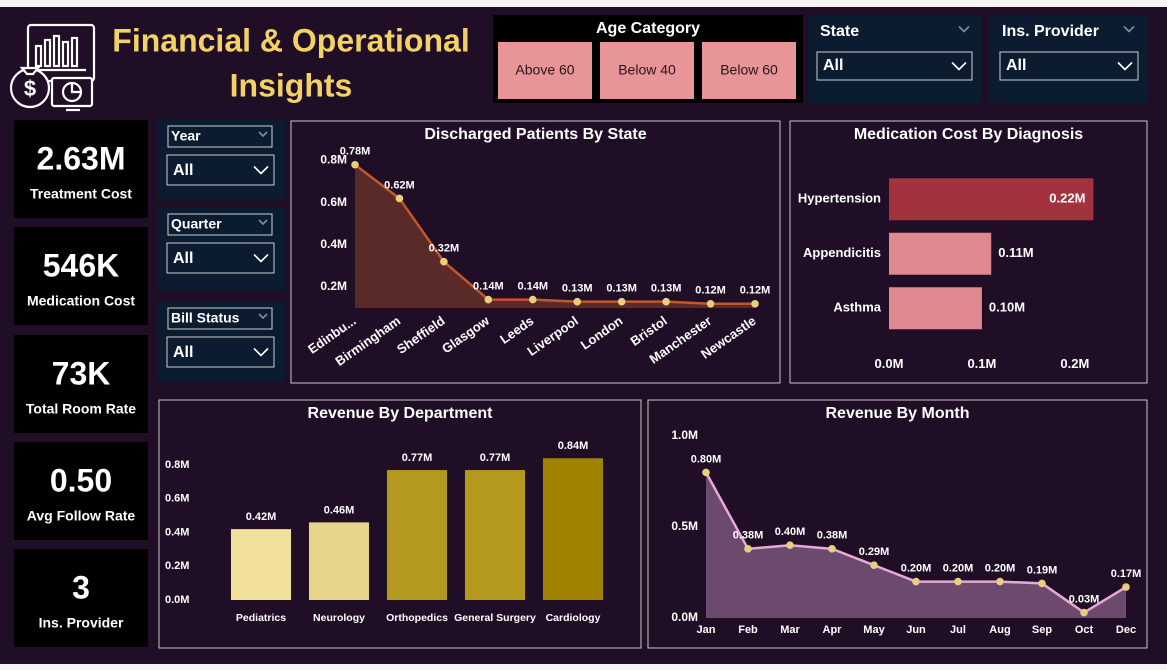  Describe the element at coordinates (333, 160) in the screenshot. I see `y-tick-label: 0.8M` at that location.